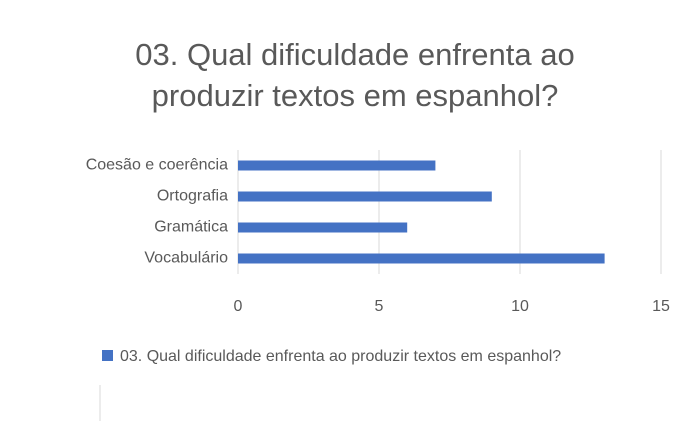  Describe the element at coordinates (661, 306) in the screenshot. I see `x-tick-label: 15` at that location.